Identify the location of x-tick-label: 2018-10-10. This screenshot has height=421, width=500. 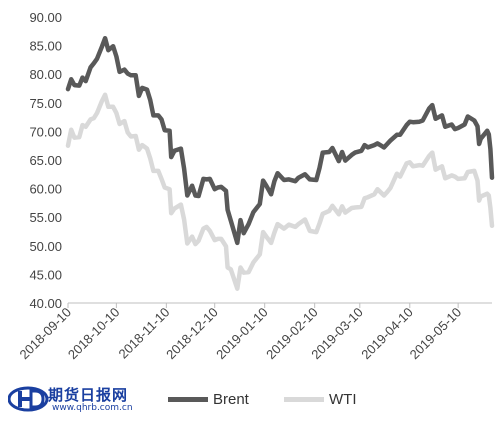
(94, 334).